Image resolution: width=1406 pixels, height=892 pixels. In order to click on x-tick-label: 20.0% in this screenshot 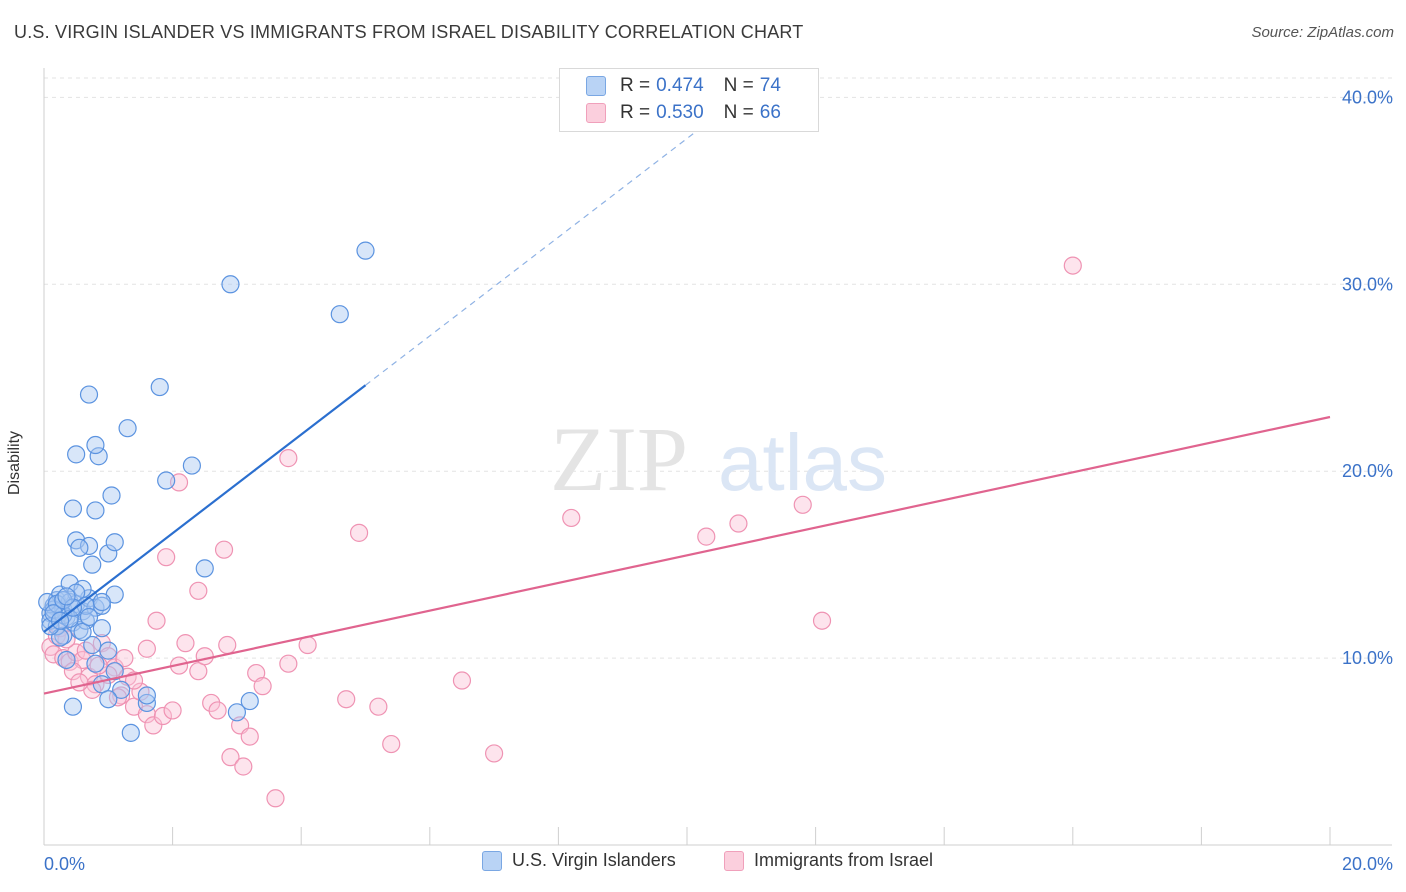, I will do `click(1367, 864)`.